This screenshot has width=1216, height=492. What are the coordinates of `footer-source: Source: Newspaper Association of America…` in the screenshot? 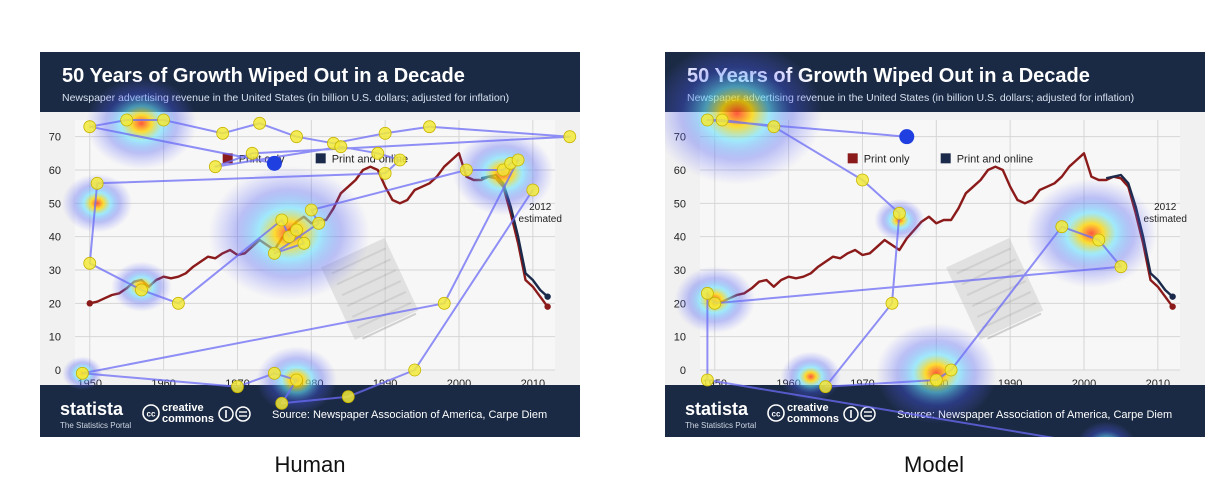 It's located at (409, 415).